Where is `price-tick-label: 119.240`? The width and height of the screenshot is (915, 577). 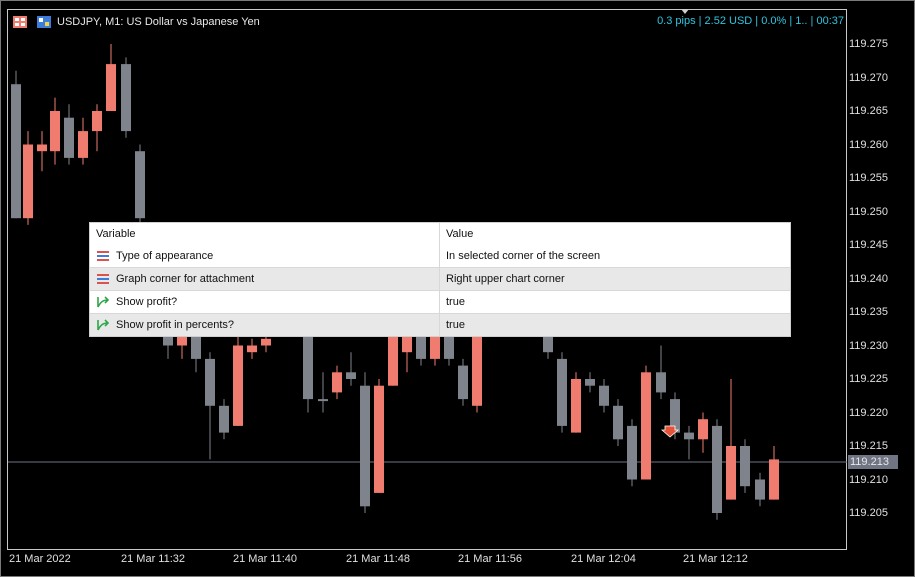
price-tick-label: 119.240 is located at coordinates (868, 278).